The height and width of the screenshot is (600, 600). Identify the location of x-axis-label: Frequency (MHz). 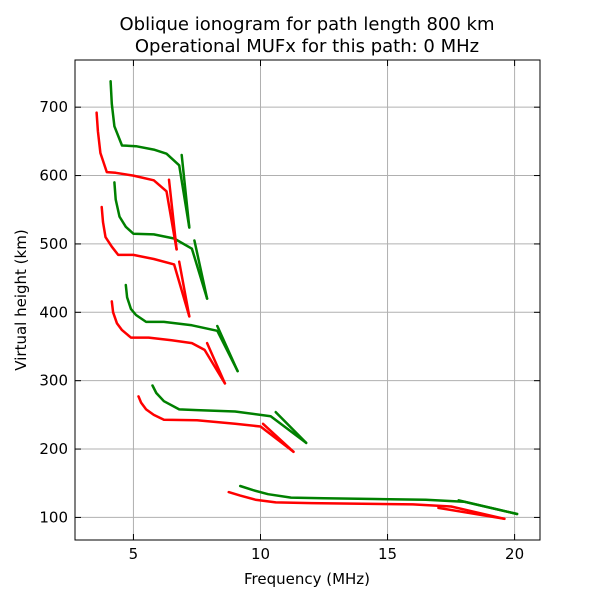
(307, 579).